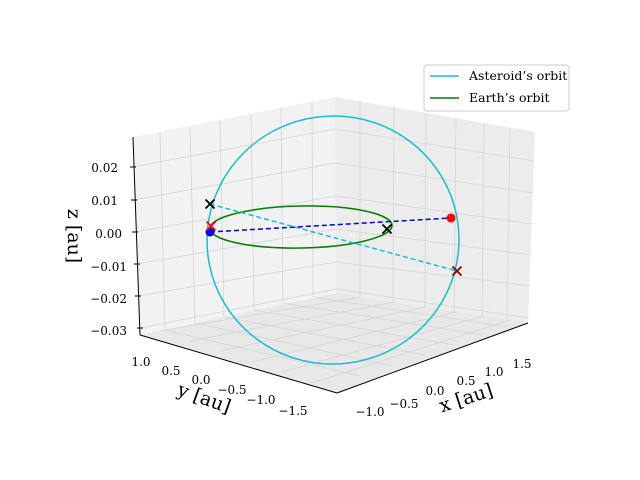 Image resolution: width=640 pixels, height=480 pixels. I want to click on x-tick-label: −1.0, so click(369, 412).